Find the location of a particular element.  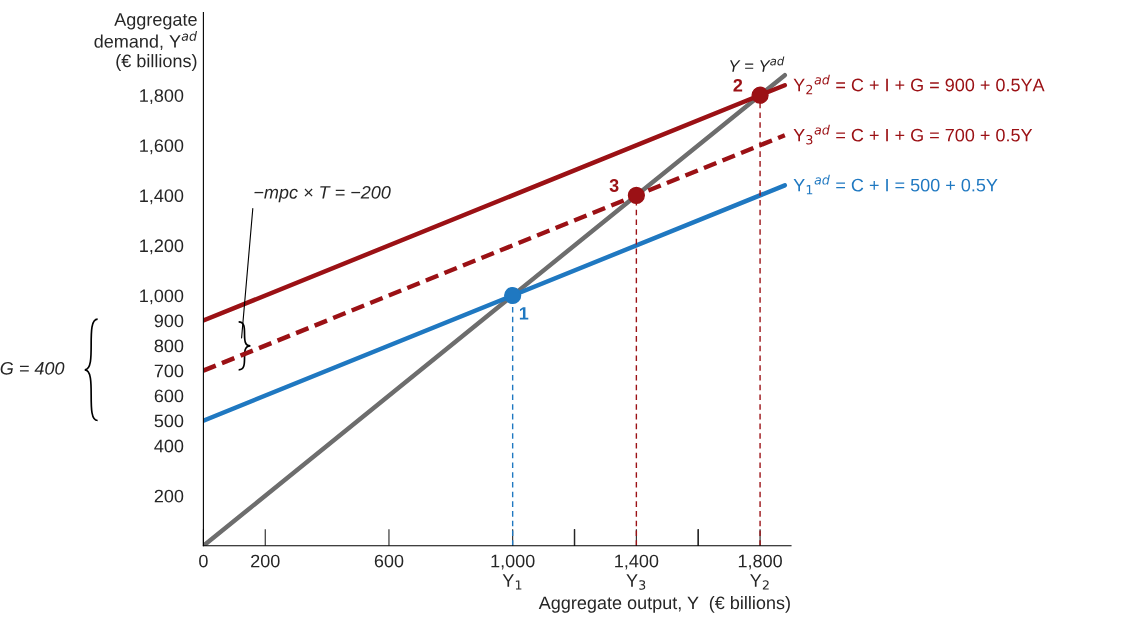

x-tick-label: 200 is located at coordinates (265, 561).